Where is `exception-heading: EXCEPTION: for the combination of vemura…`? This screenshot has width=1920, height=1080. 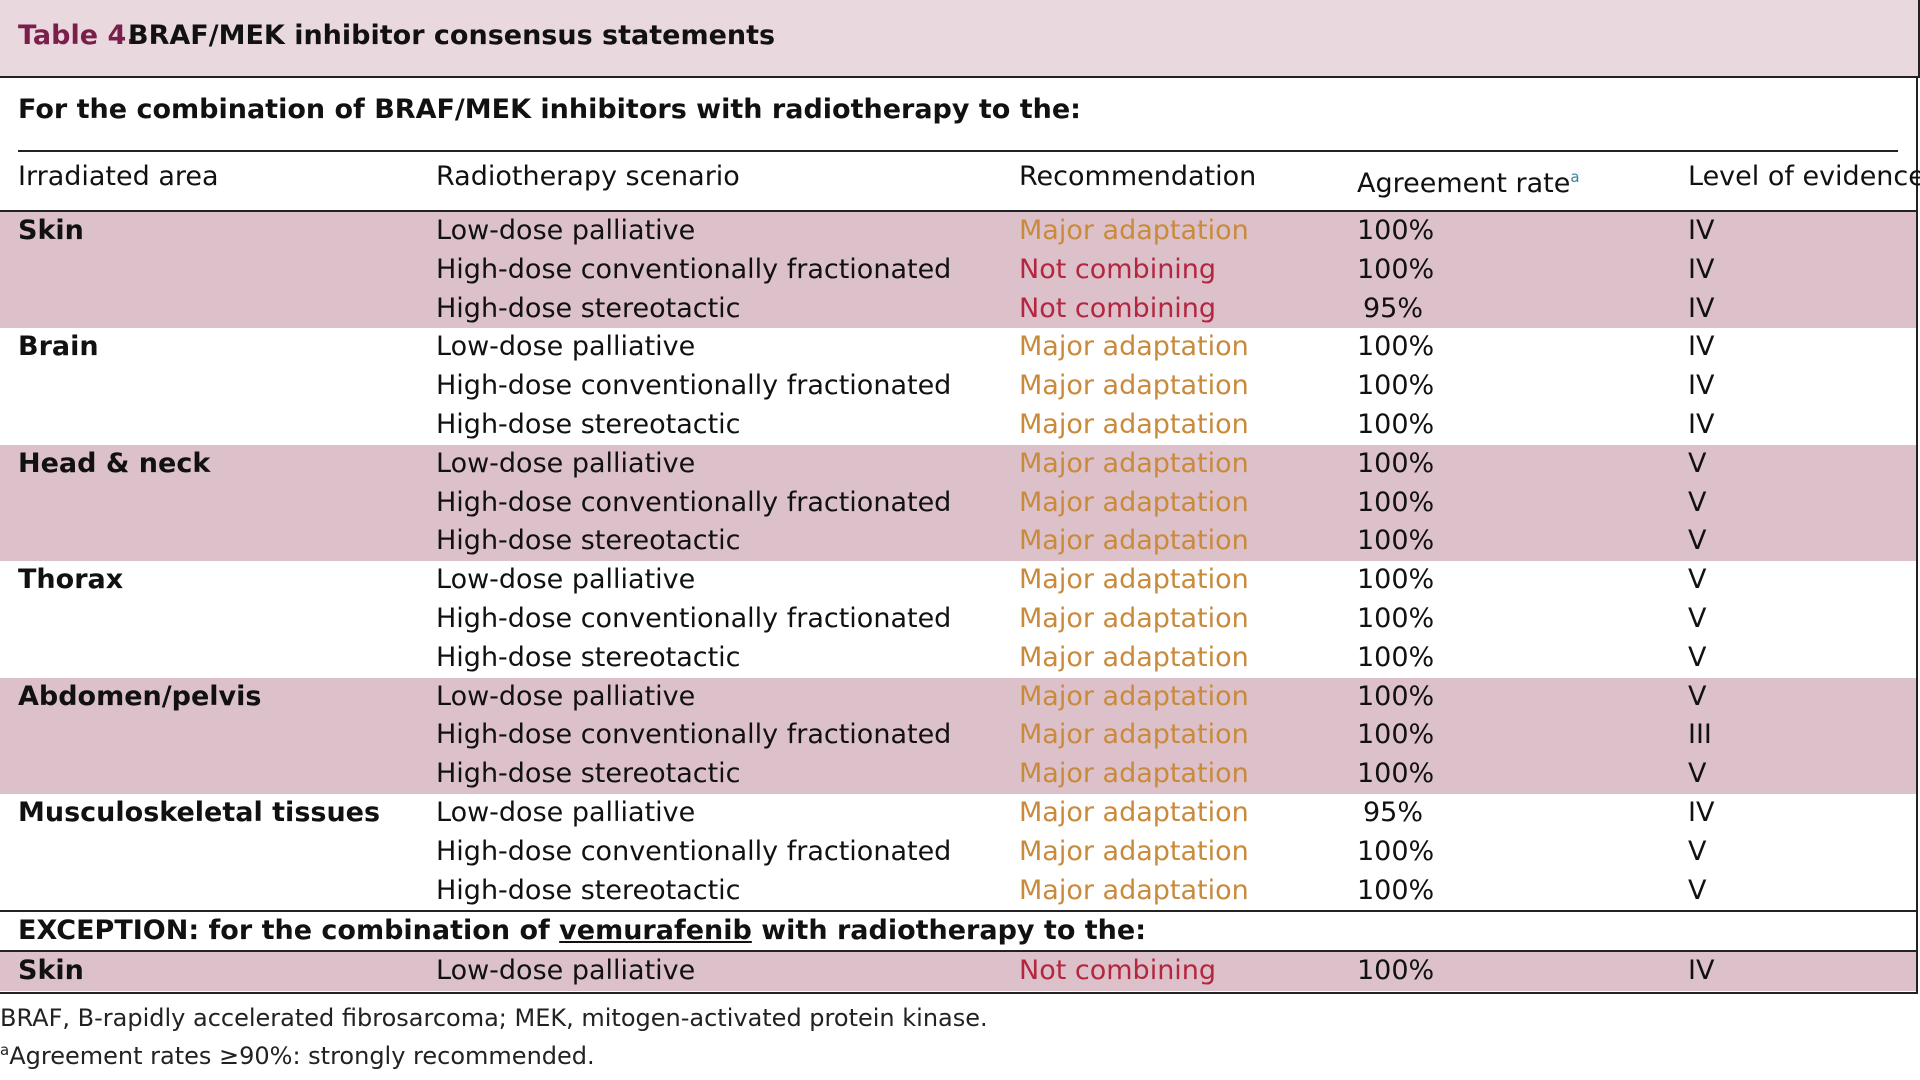 exception-heading: EXCEPTION: for the combination of vemura… is located at coordinates (582, 931).